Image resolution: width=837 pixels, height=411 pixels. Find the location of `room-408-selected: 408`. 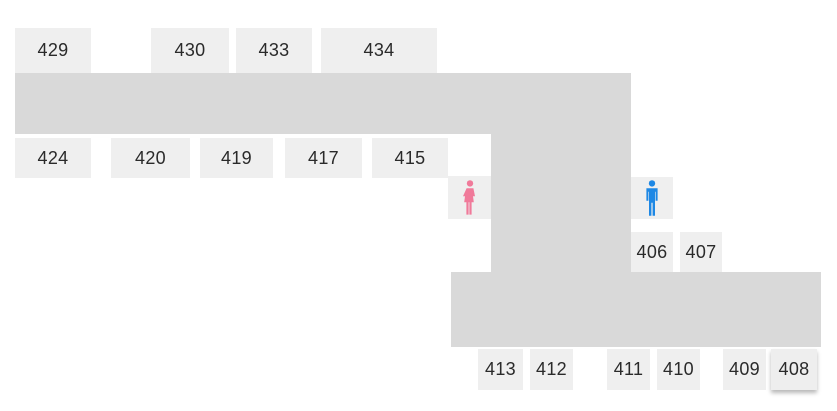

room-408-selected: 408 is located at coordinates (794, 369).